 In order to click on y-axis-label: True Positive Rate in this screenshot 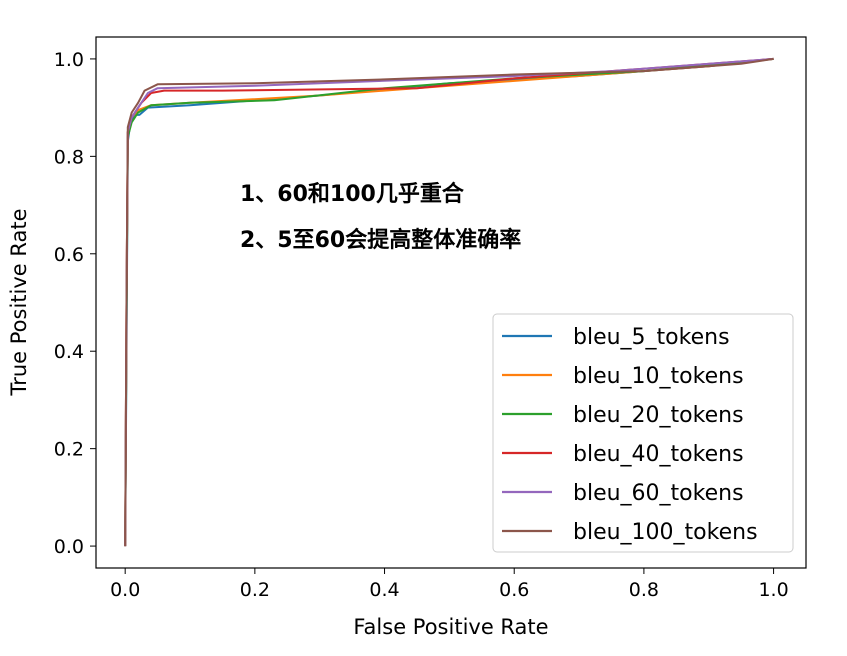, I will do `click(19, 302)`.